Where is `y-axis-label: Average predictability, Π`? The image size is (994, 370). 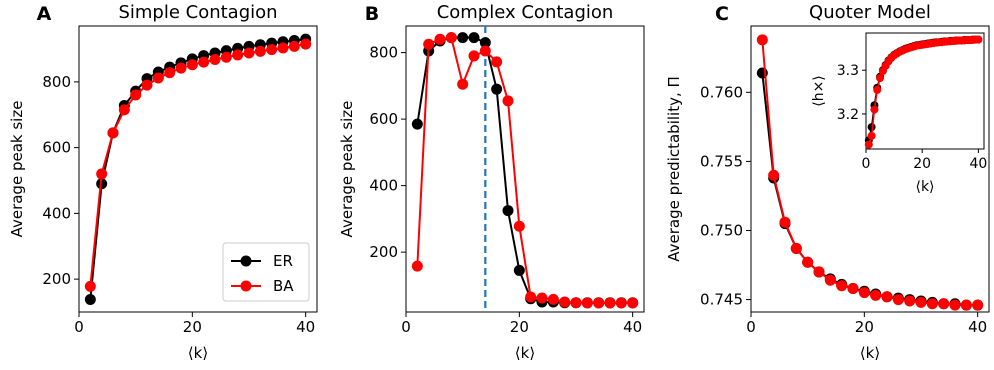 y-axis-label: Average predictability, Π is located at coordinates (674, 169).